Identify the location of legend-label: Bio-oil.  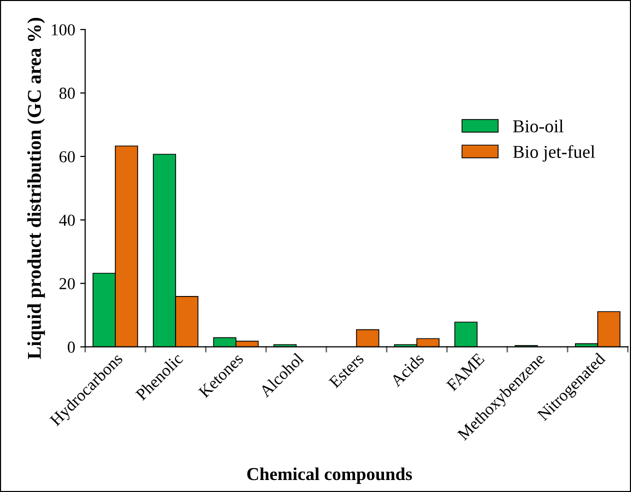
(538, 126).